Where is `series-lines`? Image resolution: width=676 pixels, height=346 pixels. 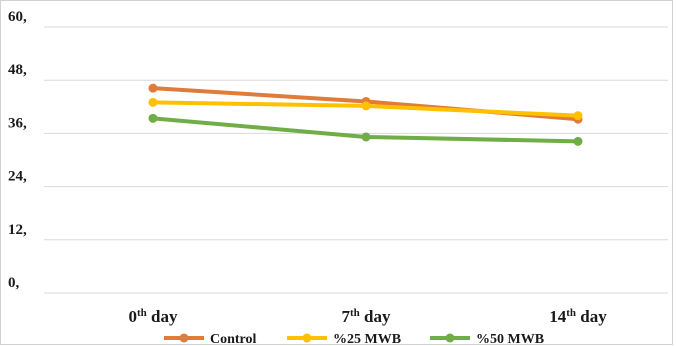
series-lines is located at coordinates (365, 114).